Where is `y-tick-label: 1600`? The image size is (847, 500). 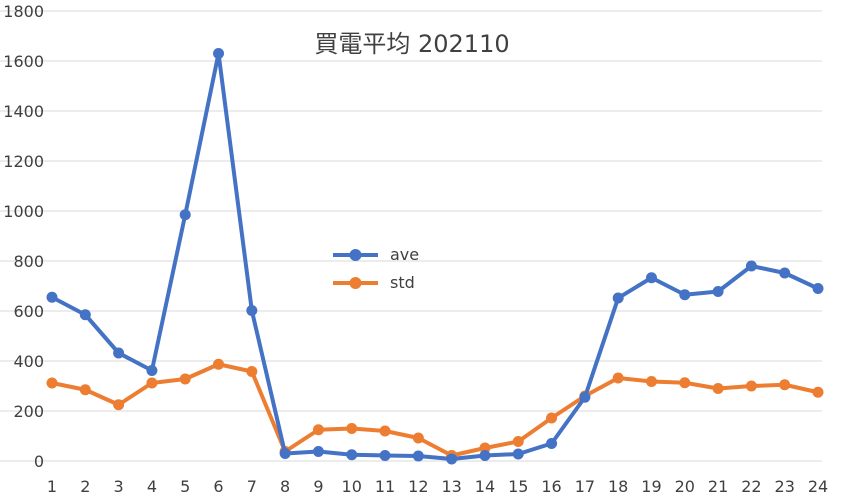 y-tick-label: 1600 is located at coordinates (23, 61).